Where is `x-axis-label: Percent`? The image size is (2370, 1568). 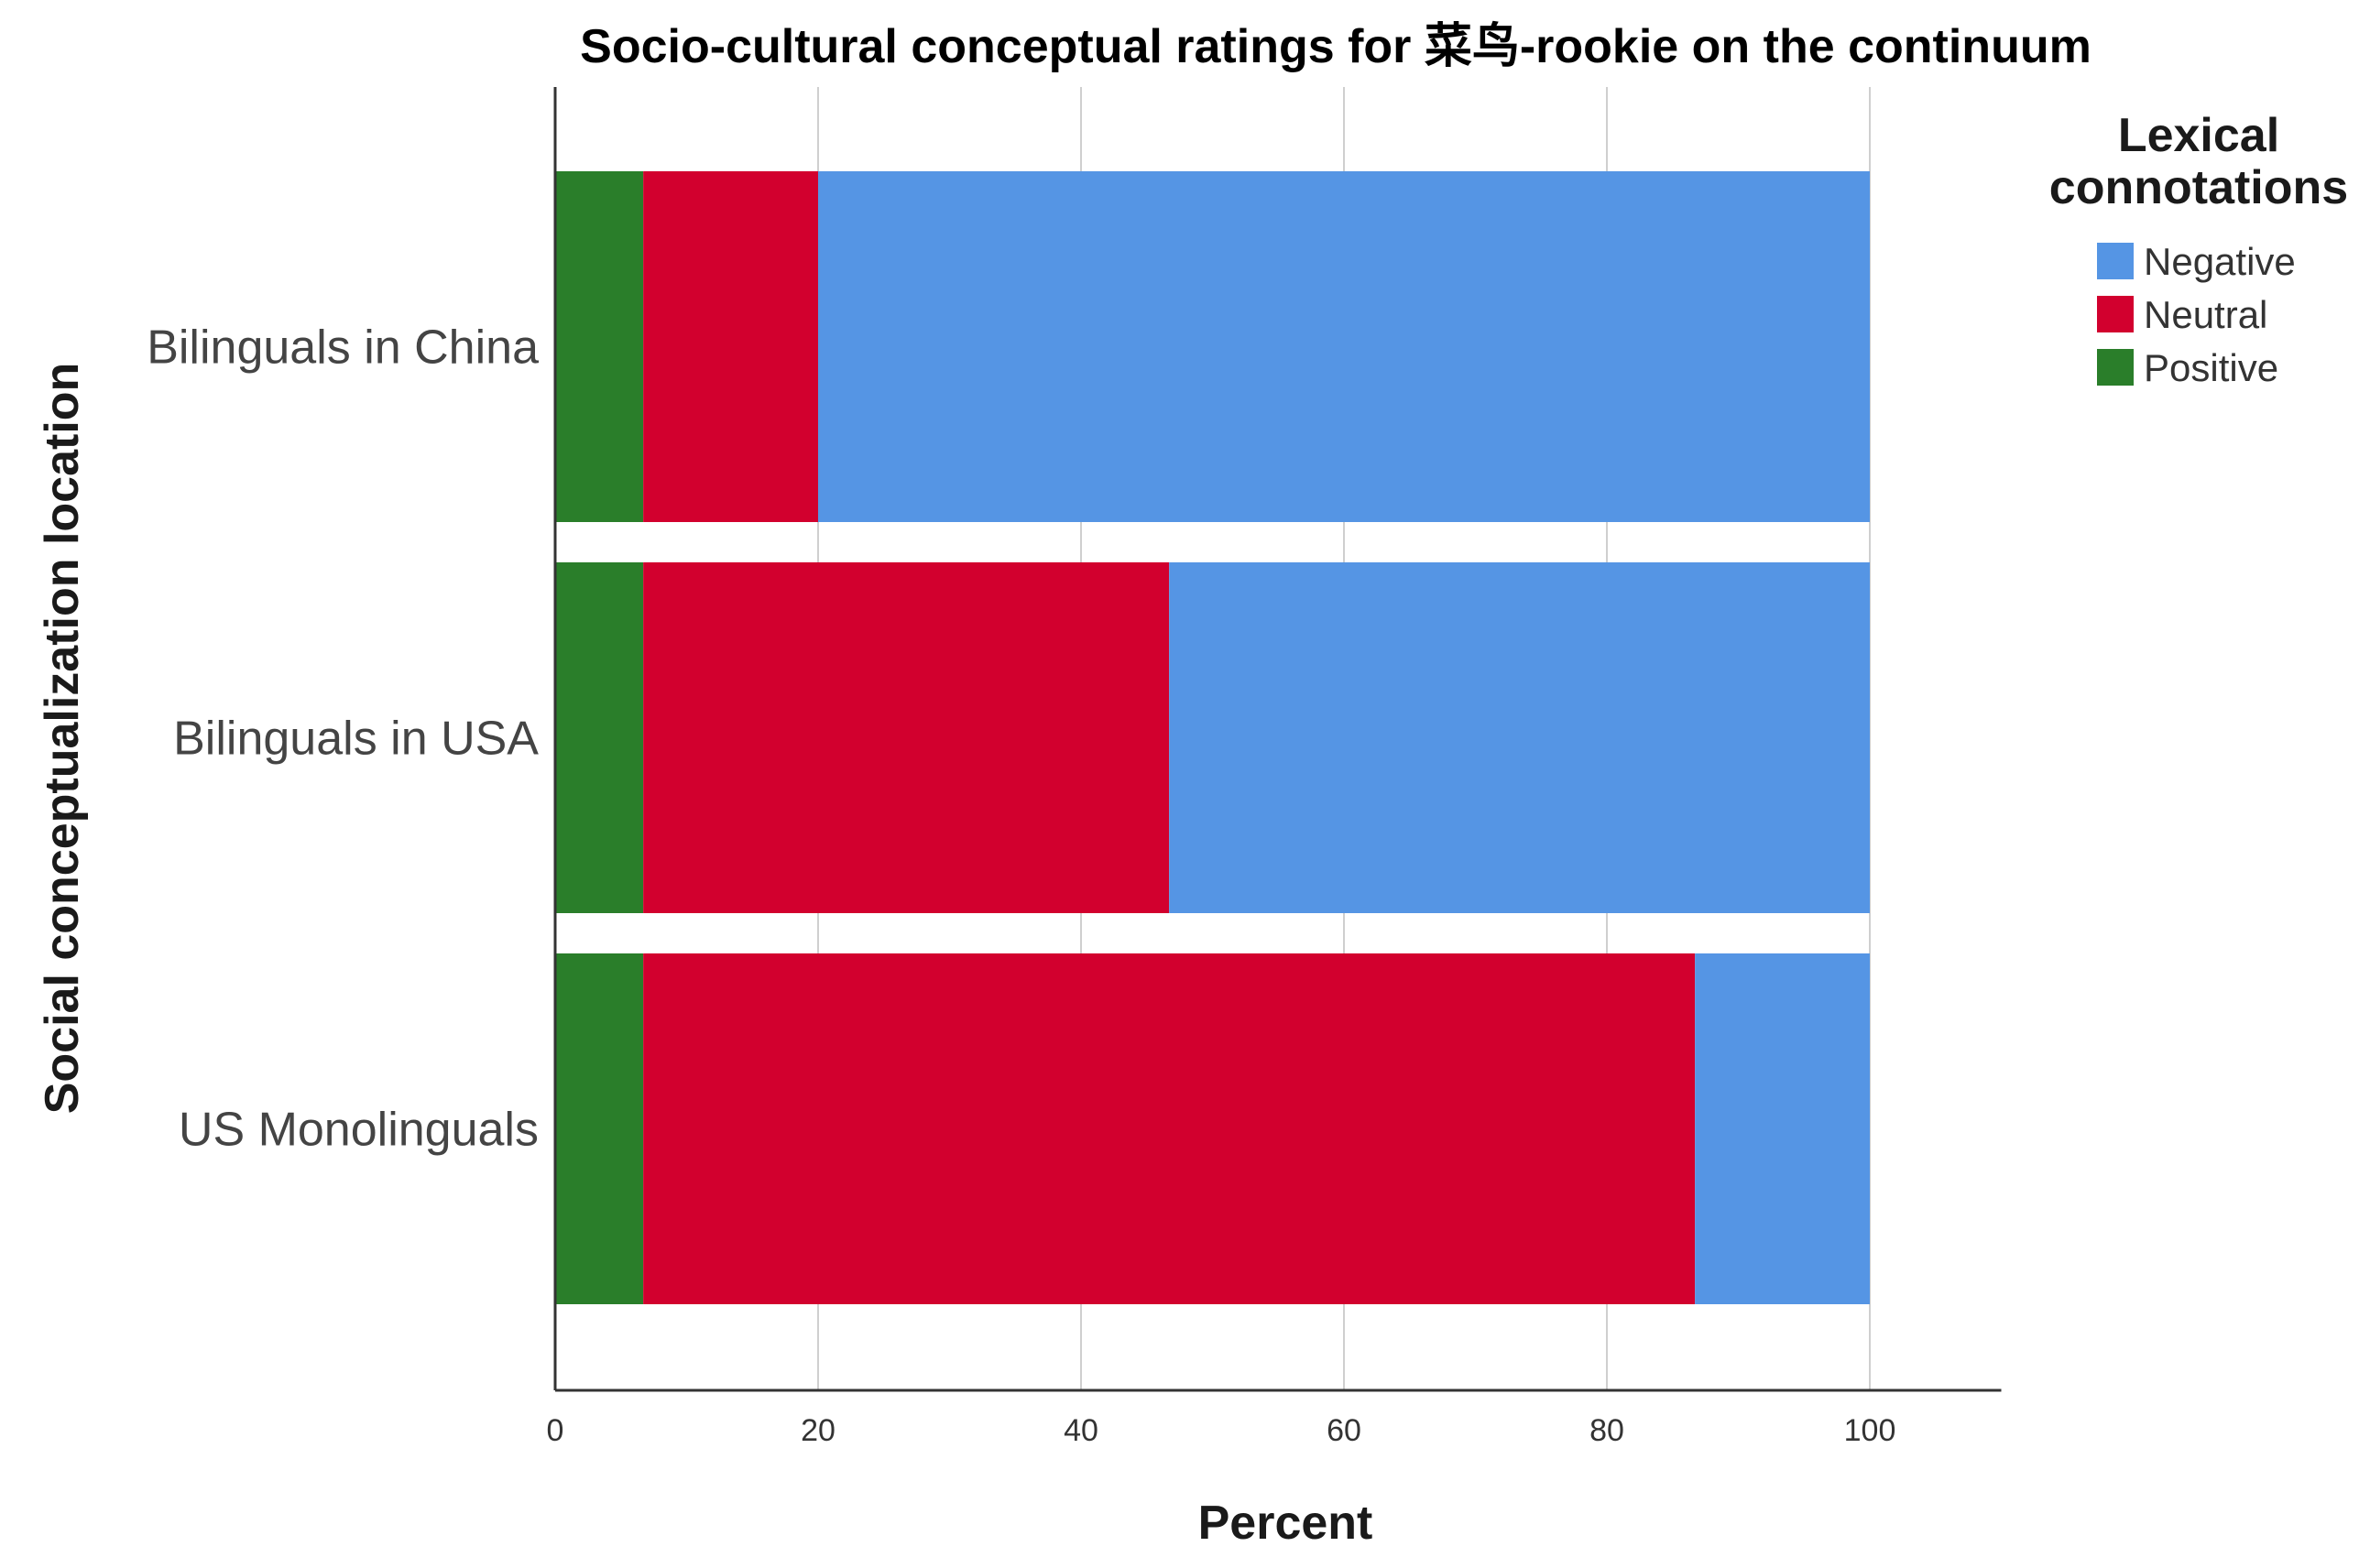 x-axis-label: Percent is located at coordinates (1285, 1523).